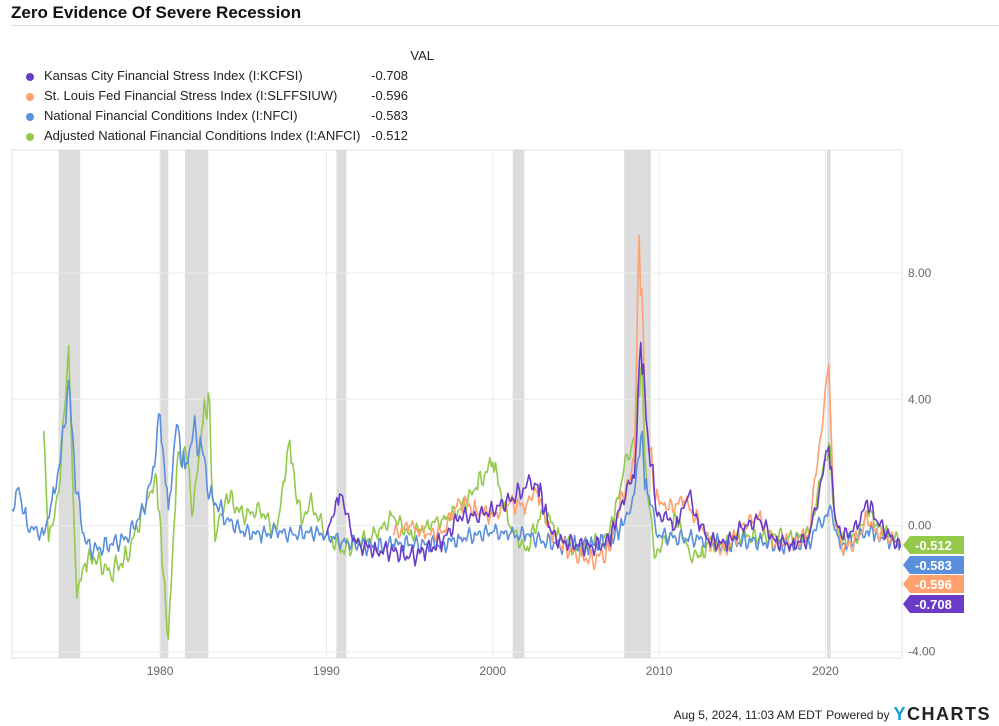 The image size is (999, 726). What do you see at coordinates (160, 671) in the screenshot?
I see `x-tick-label: 1980` at bounding box center [160, 671].